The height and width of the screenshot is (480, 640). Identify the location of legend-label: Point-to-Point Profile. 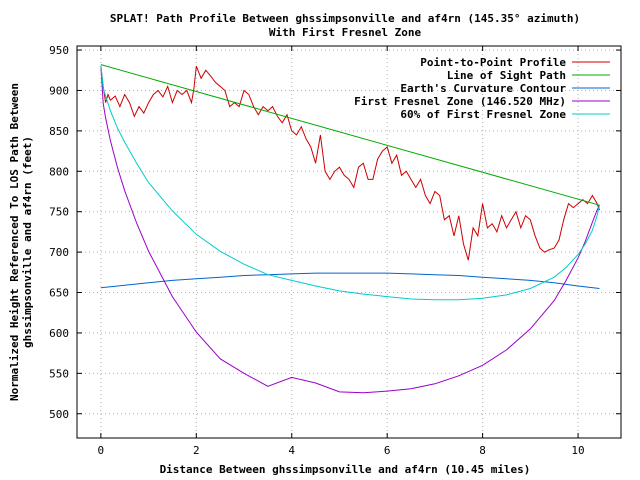
(493, 62).